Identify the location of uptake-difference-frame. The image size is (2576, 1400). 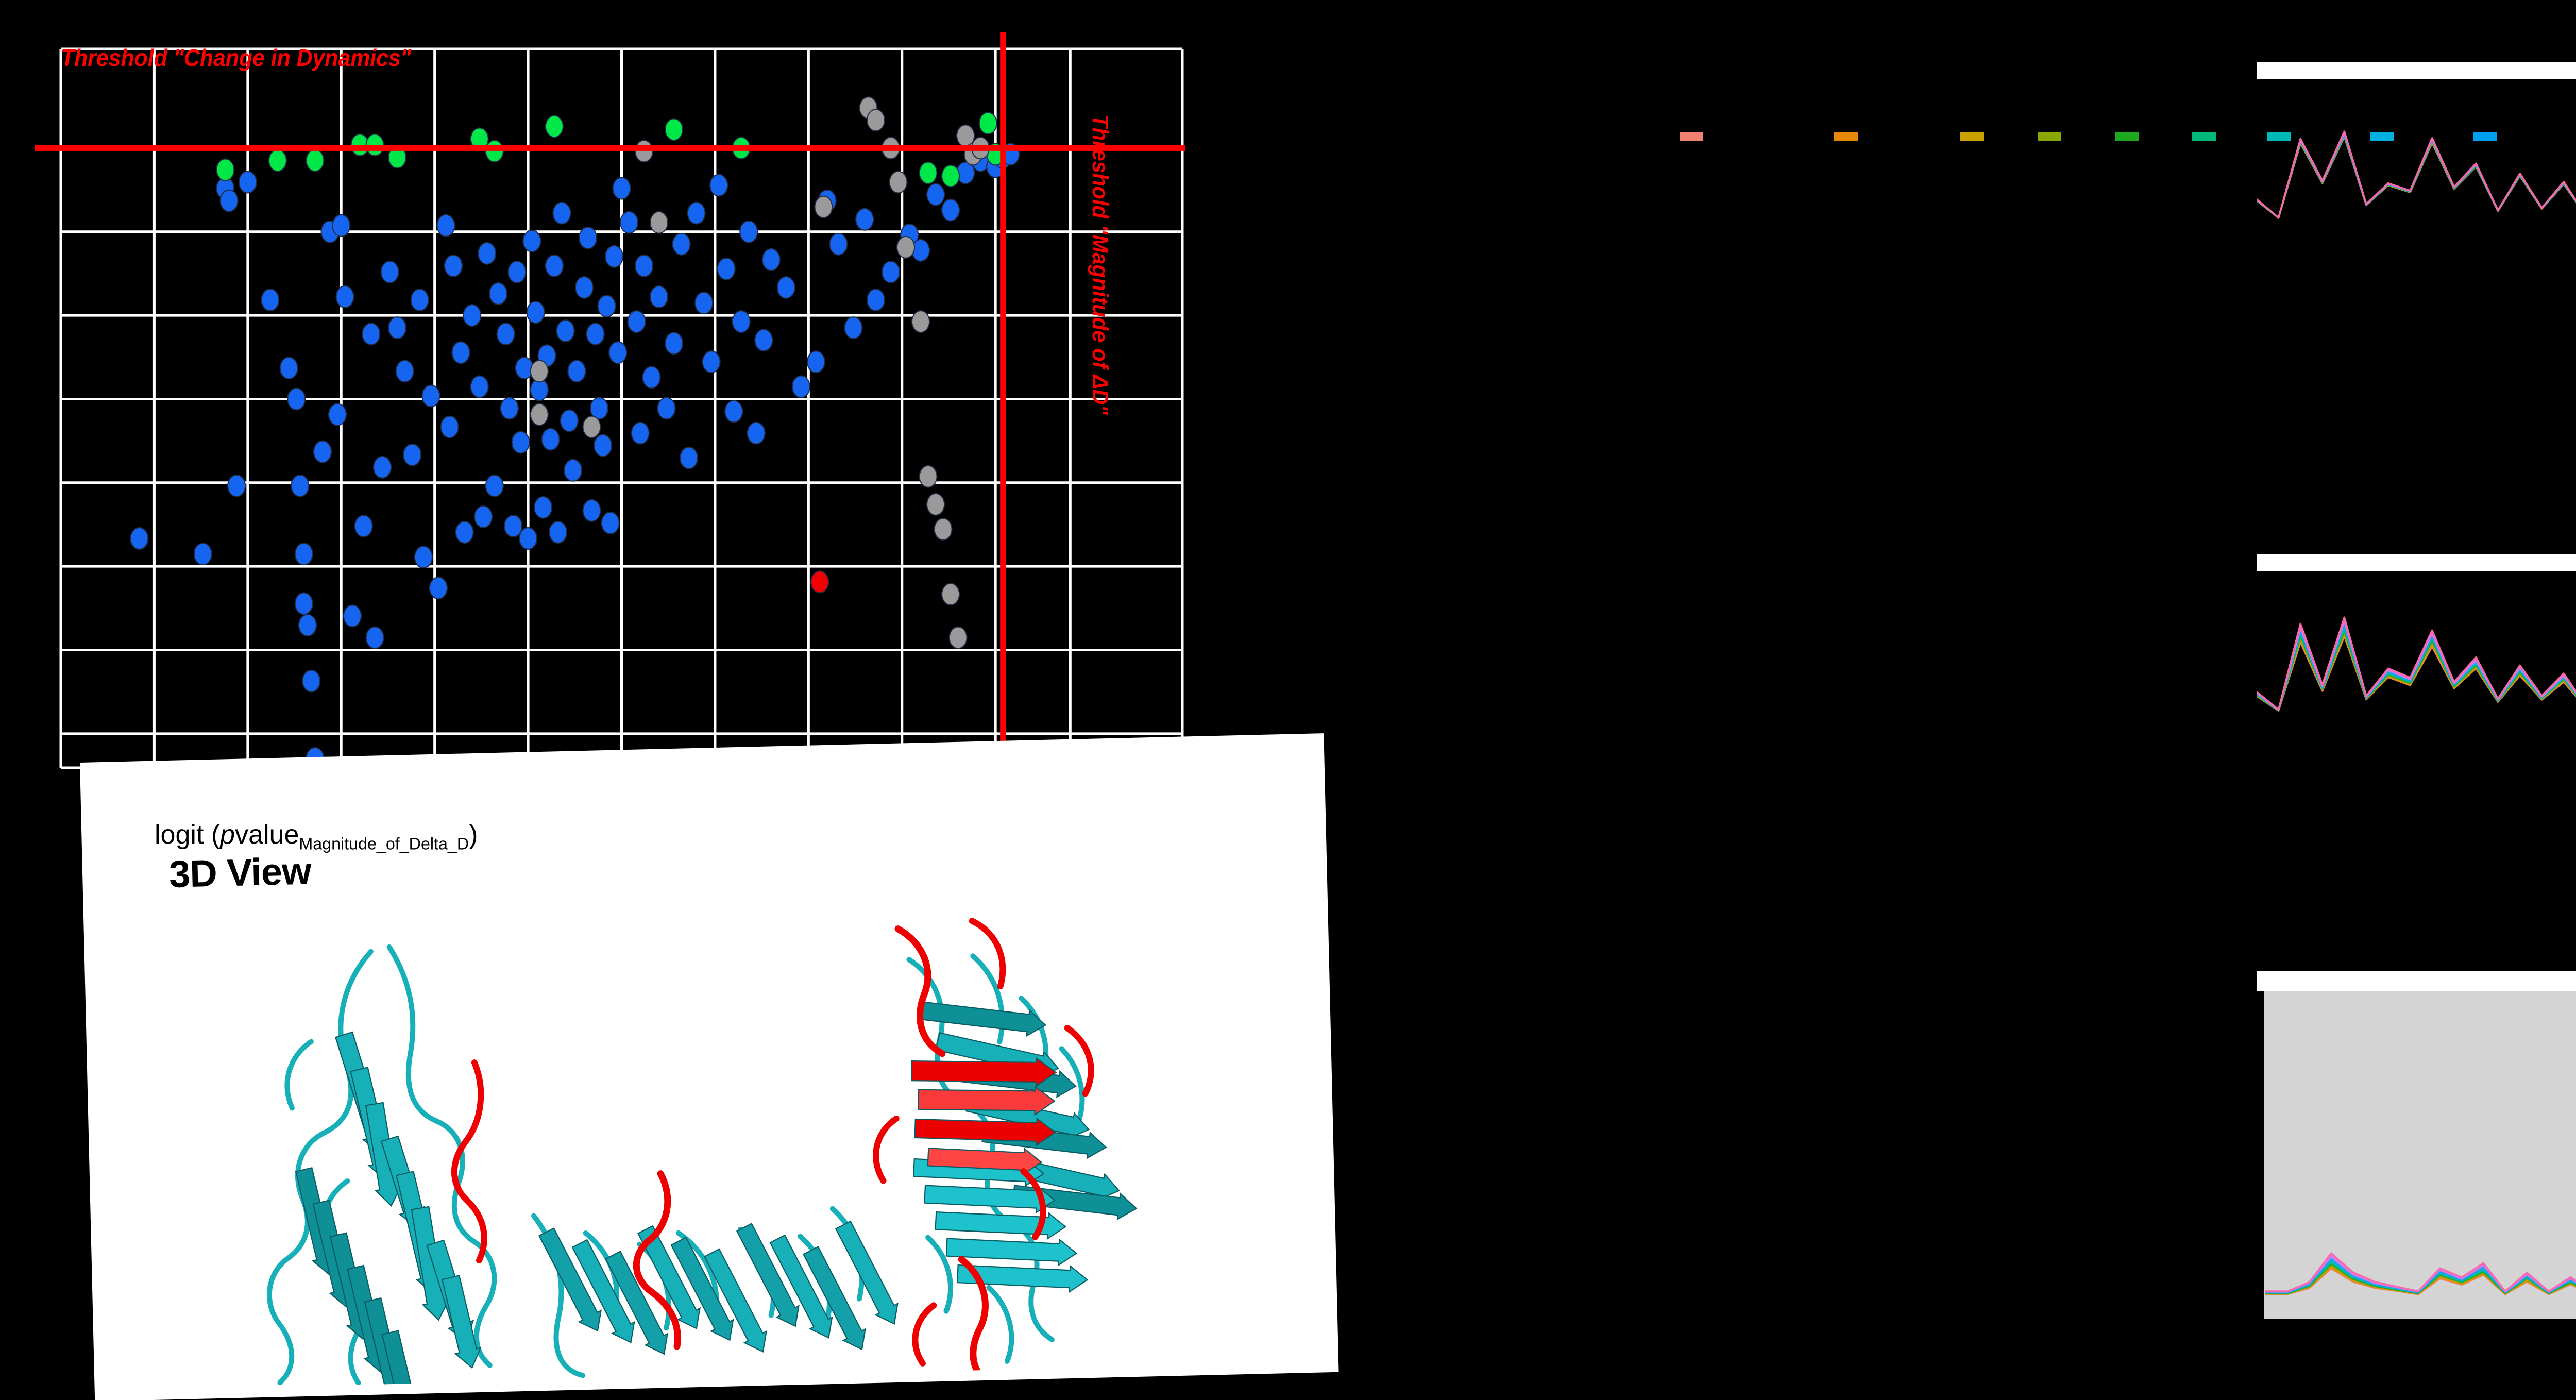
(2416, 1155).